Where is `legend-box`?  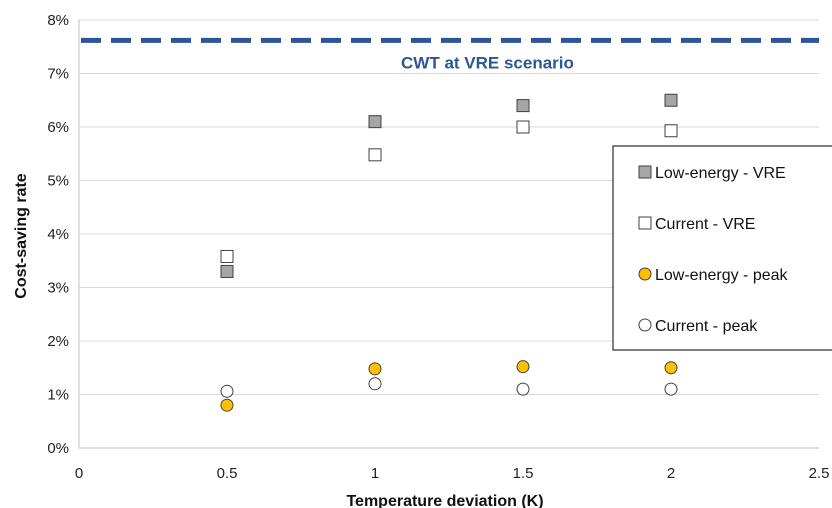 legend-box is located at coordinates (722, 248).